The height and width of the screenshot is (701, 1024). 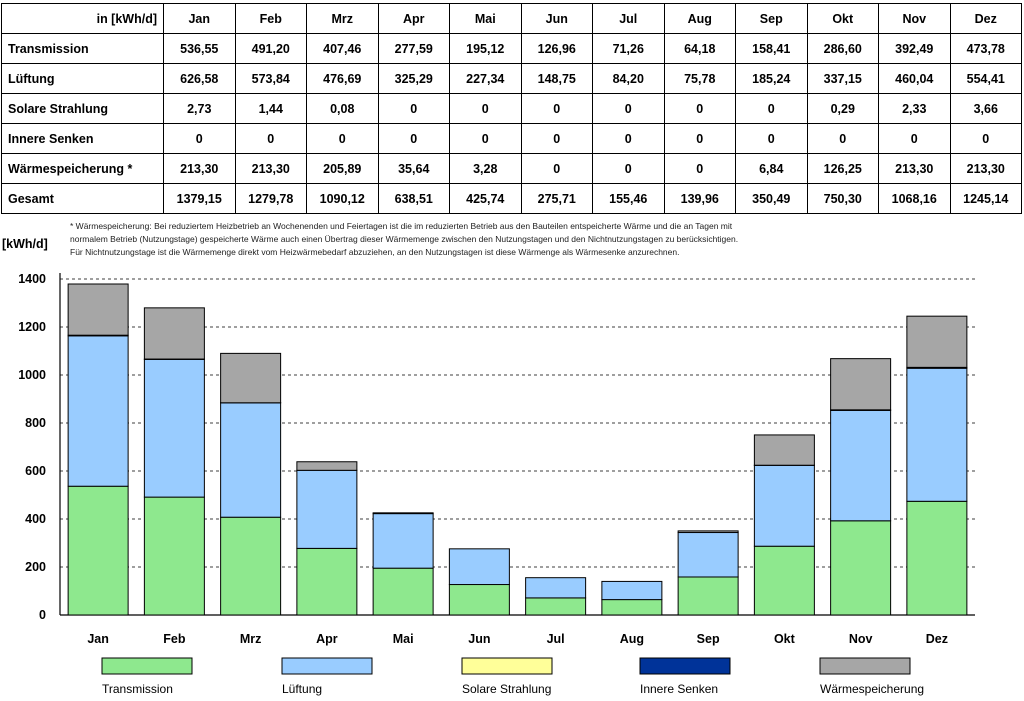 I want to click on table-cell: 205,89, so click(x=342, y=168).